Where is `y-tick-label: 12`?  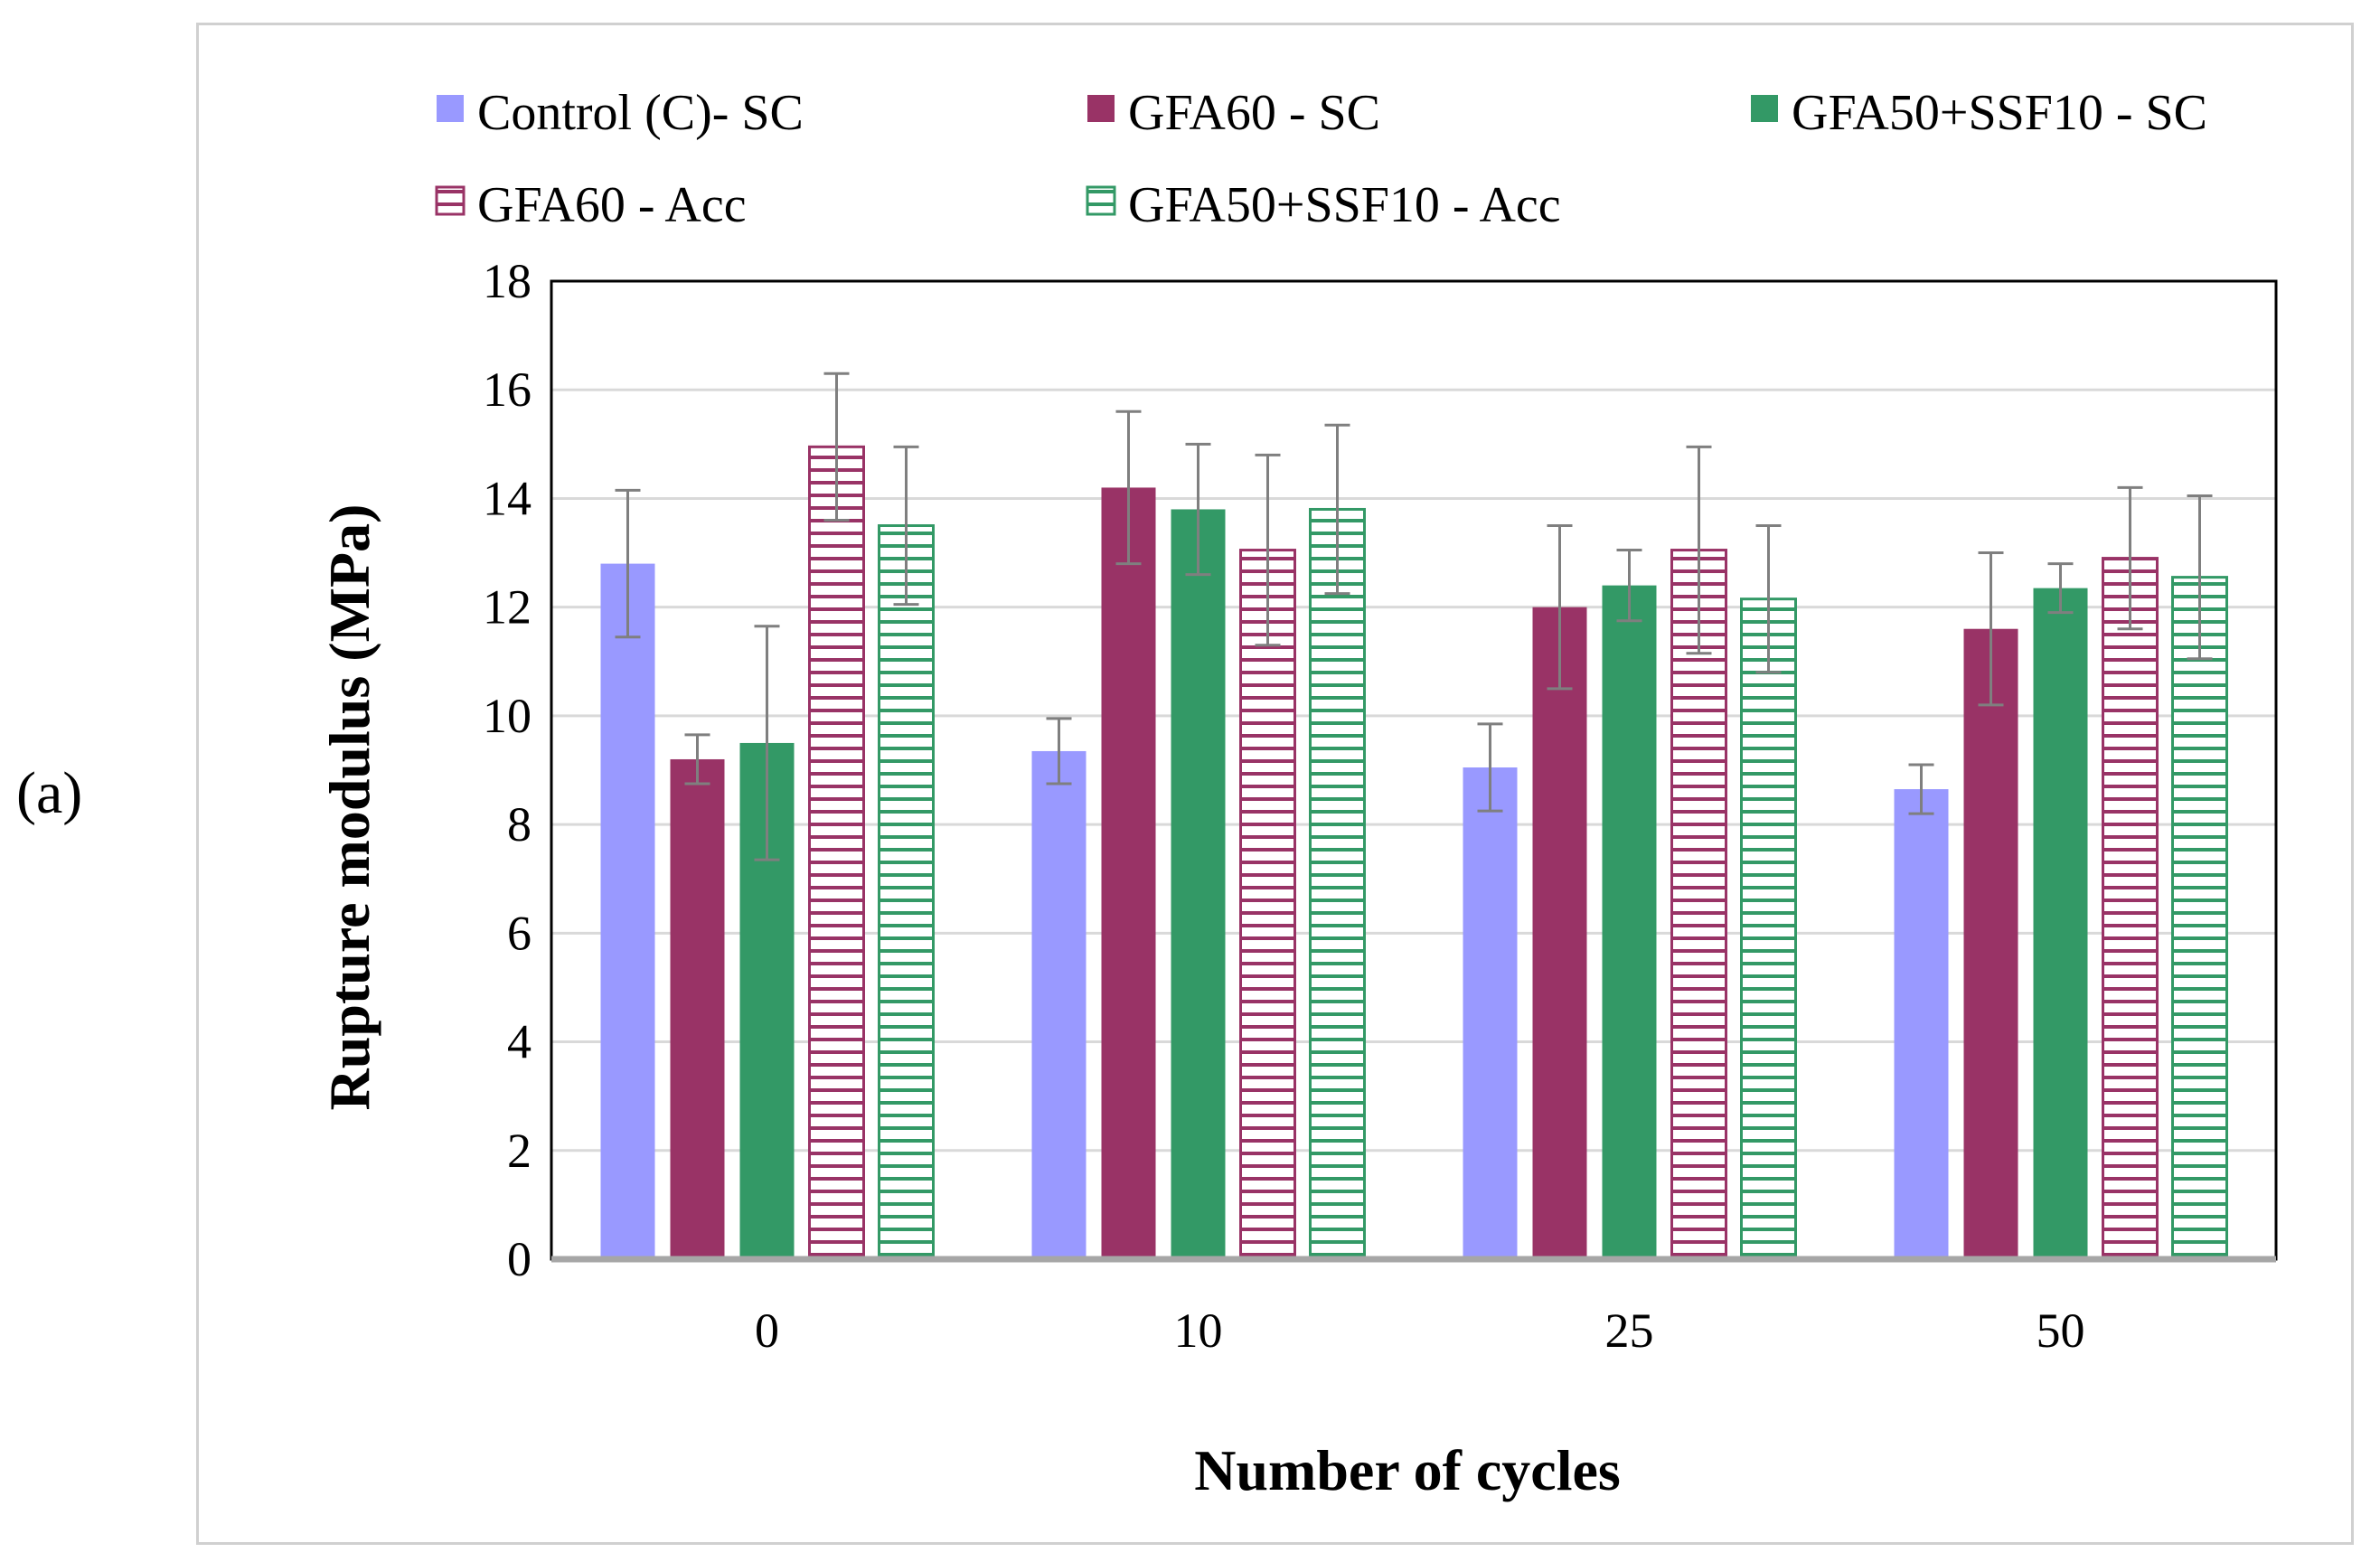
y-tick-label: 12 is located at coordinates (508, 607).